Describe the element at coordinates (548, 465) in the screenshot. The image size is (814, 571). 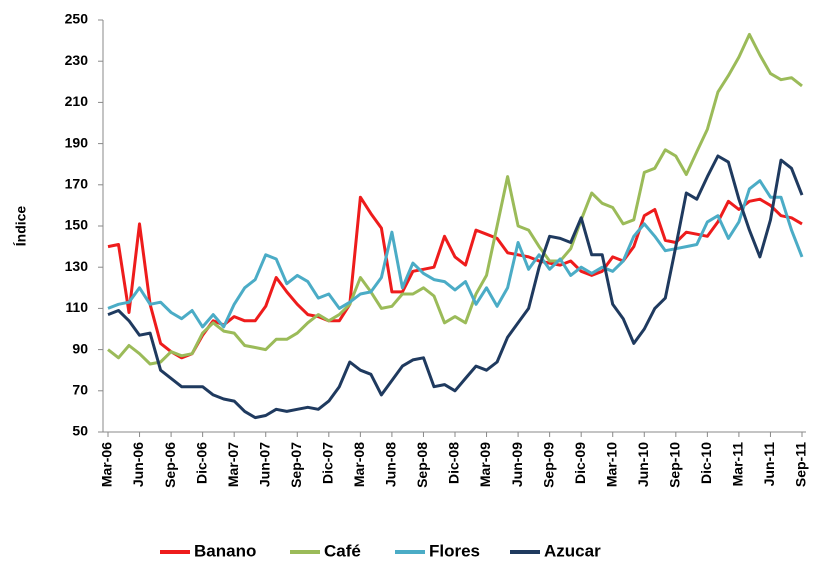
I see `x-tick-label: Sep-09` at that location.